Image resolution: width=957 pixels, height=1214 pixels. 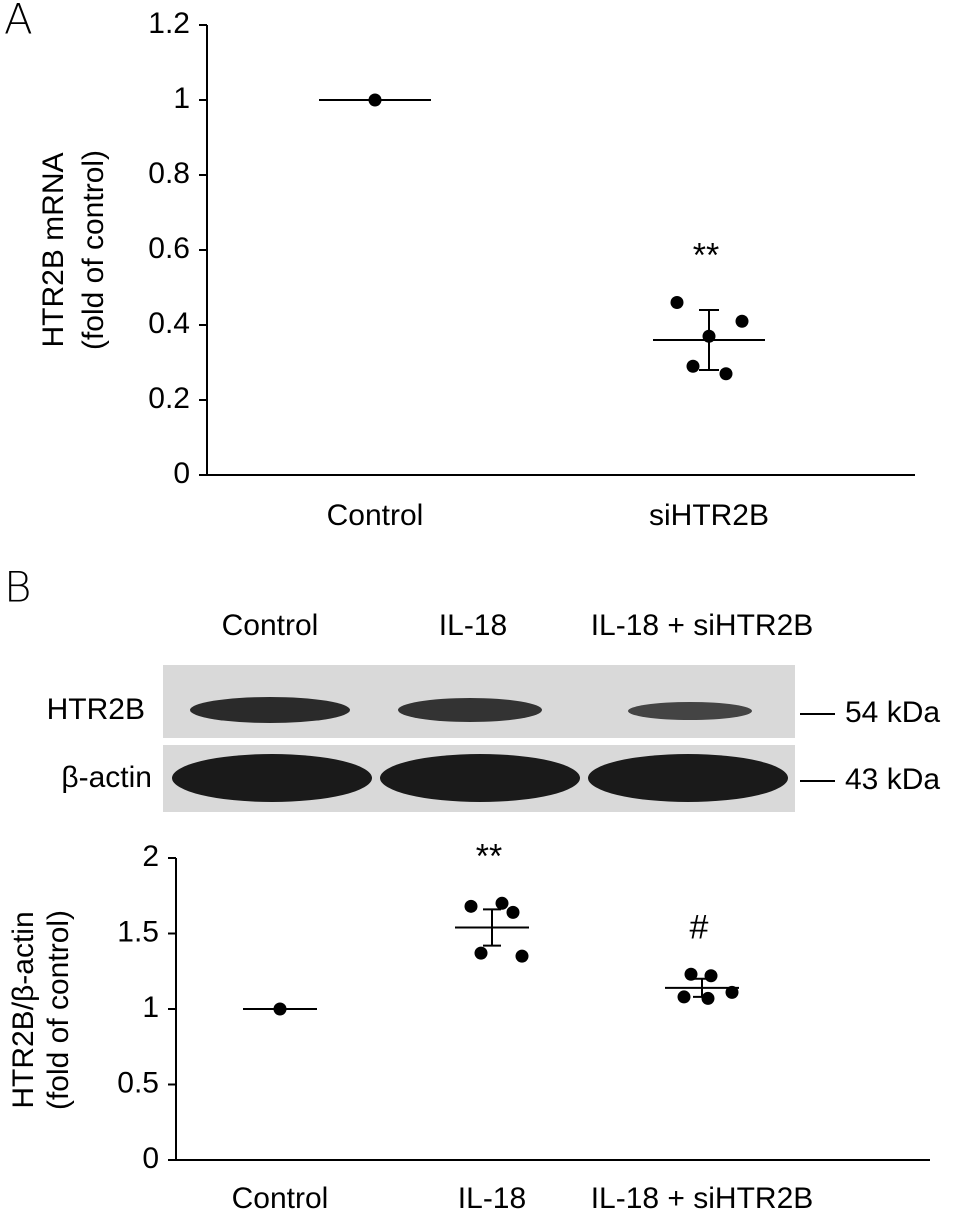 I want to click on size-label: 54 kDa, so click(x=892, y=712).